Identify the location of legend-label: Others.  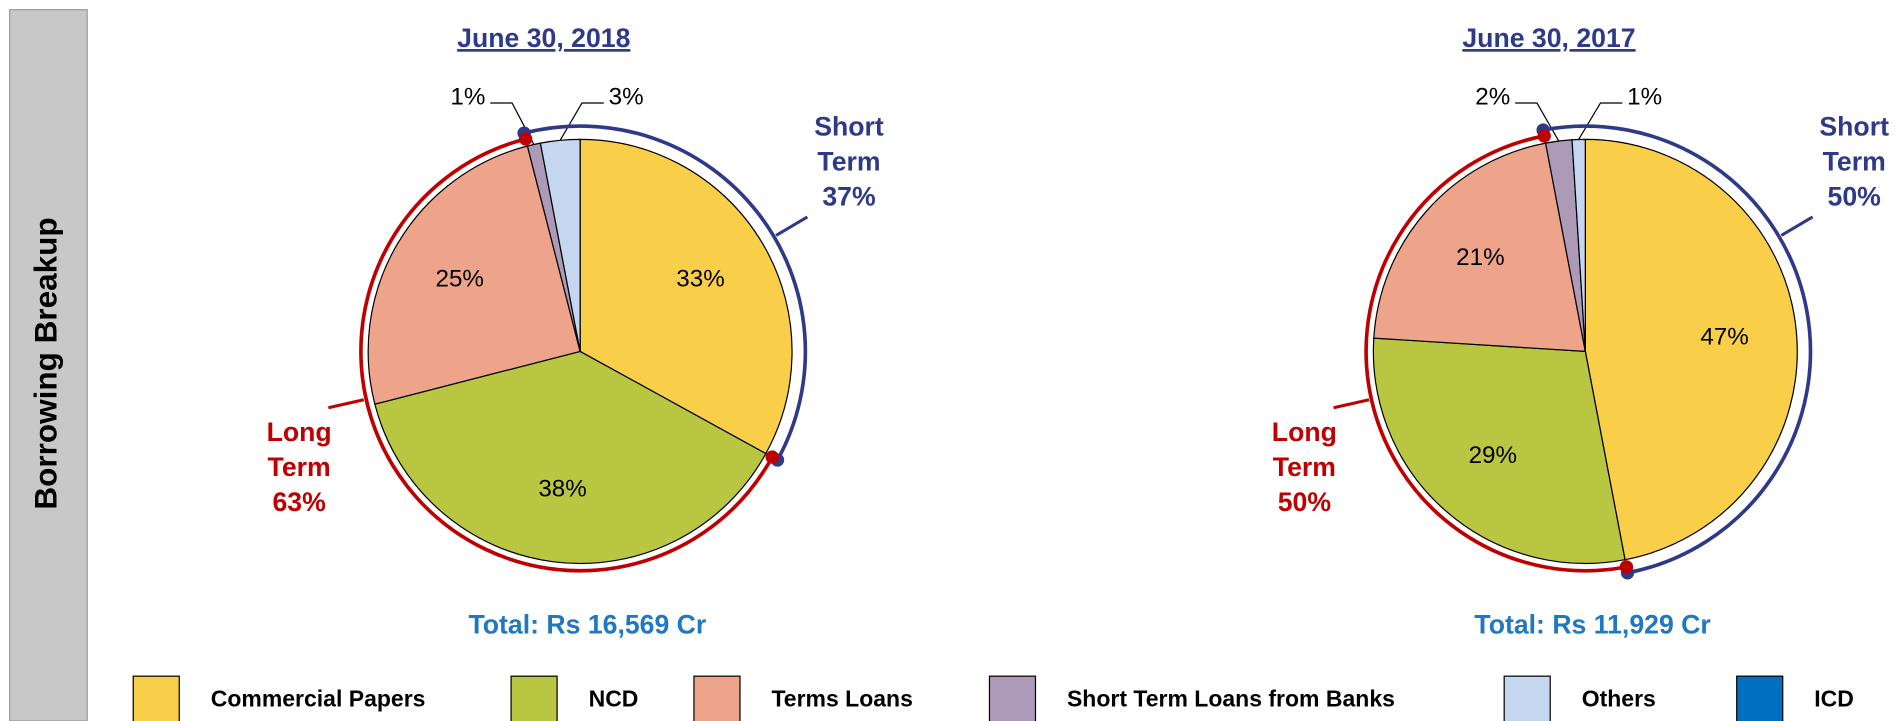
(1619, 698).